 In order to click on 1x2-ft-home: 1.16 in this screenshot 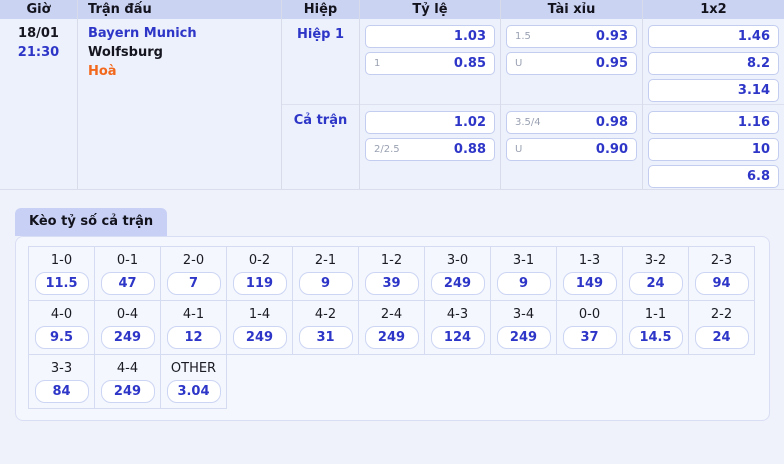, I will do `click(713, 122)`.